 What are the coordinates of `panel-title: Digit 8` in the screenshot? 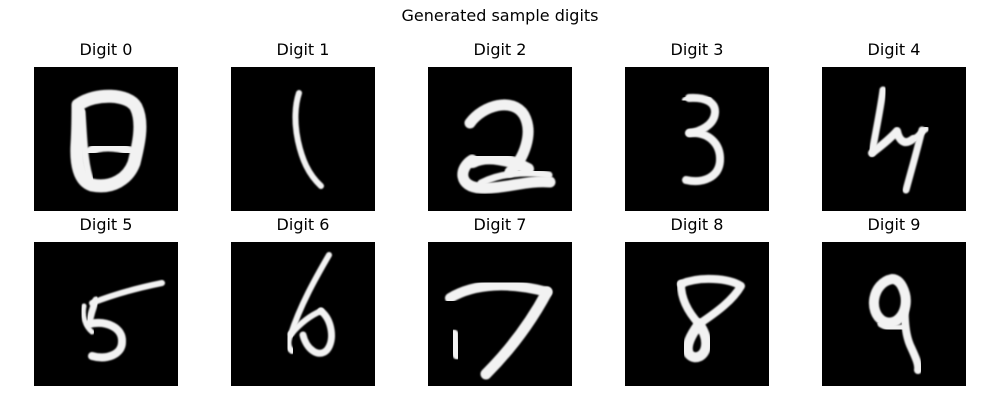 It's located at (697, 224).